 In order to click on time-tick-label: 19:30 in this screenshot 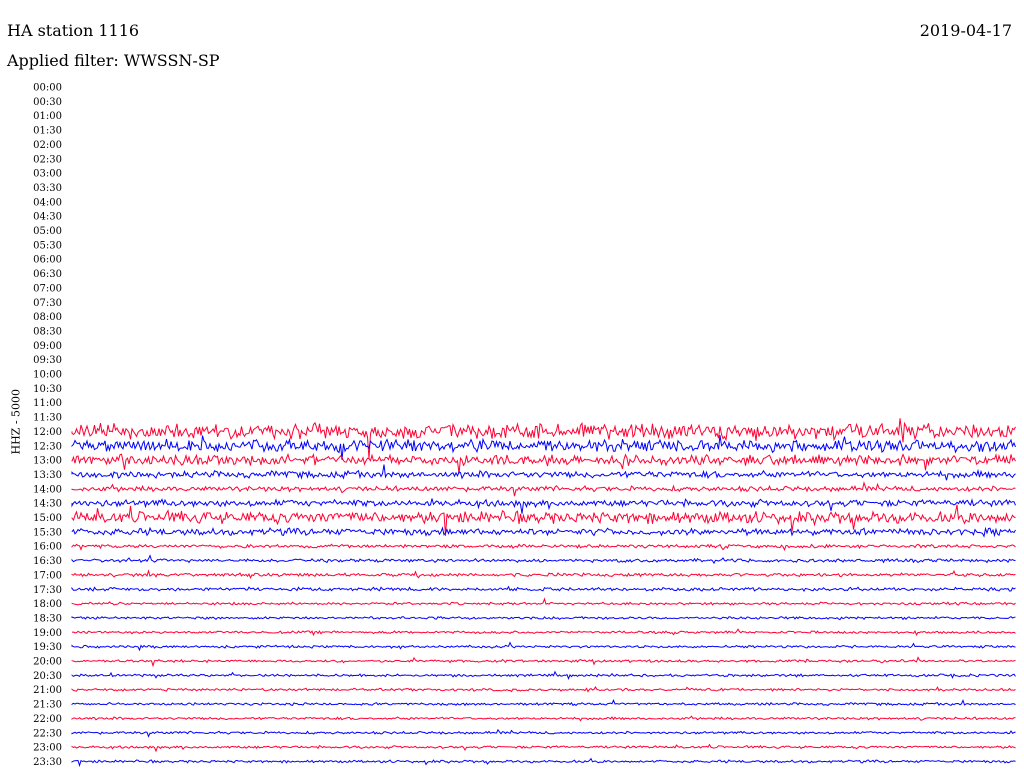, I will do `click(47, 647)`.